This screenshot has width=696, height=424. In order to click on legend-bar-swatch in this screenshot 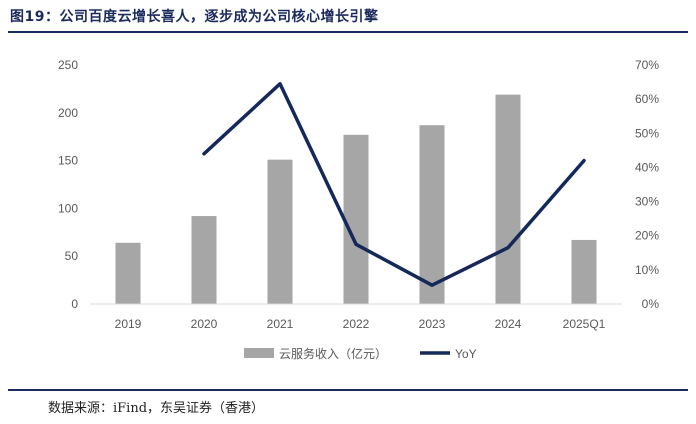, I will do `click(259, 353)`.